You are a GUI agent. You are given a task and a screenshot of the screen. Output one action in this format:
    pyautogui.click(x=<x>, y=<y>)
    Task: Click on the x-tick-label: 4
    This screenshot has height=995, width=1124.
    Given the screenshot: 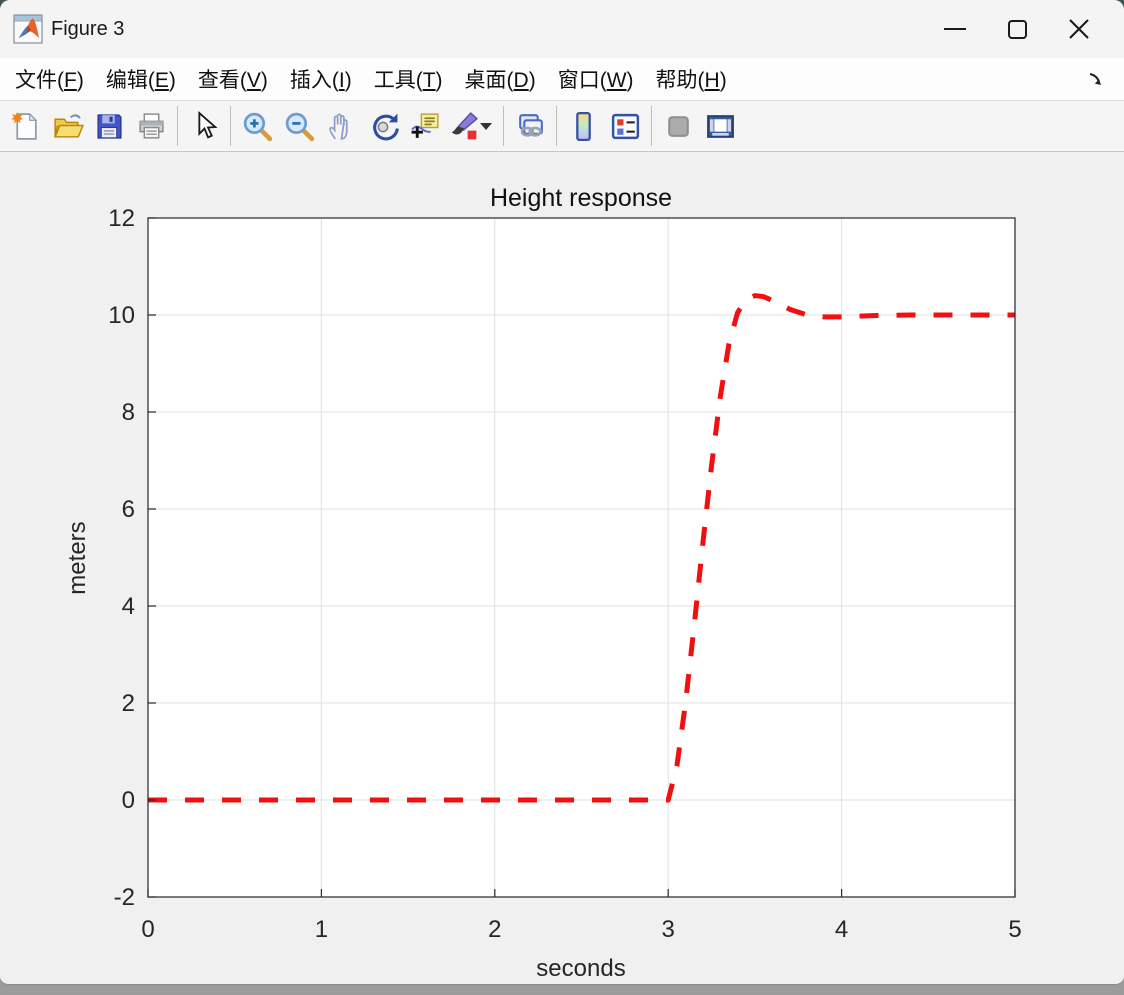 What is the action you would take?
    pyautogui.click(x=841, y=929)
    